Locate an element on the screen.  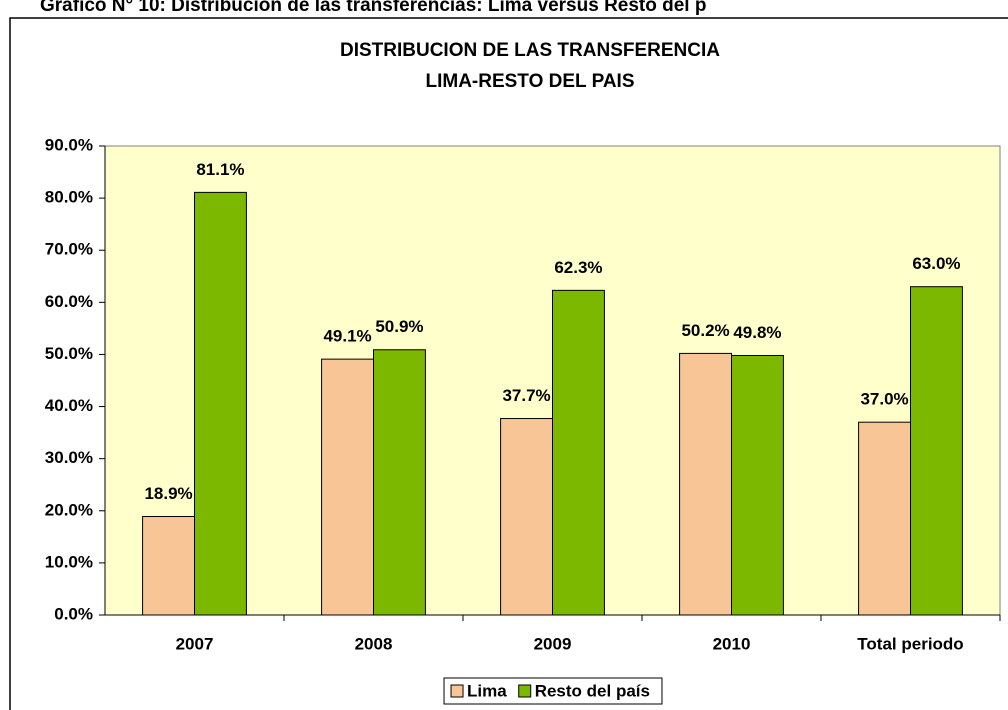
value-label: 81.1% is located at coordinates (220, 169).